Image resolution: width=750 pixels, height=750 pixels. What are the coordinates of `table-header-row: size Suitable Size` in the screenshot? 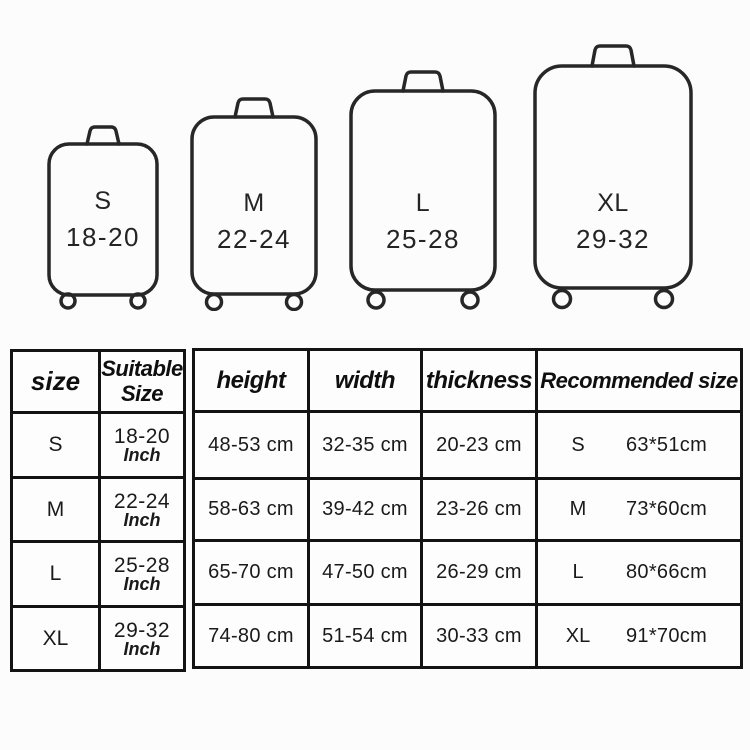 It's located at (98, 381).